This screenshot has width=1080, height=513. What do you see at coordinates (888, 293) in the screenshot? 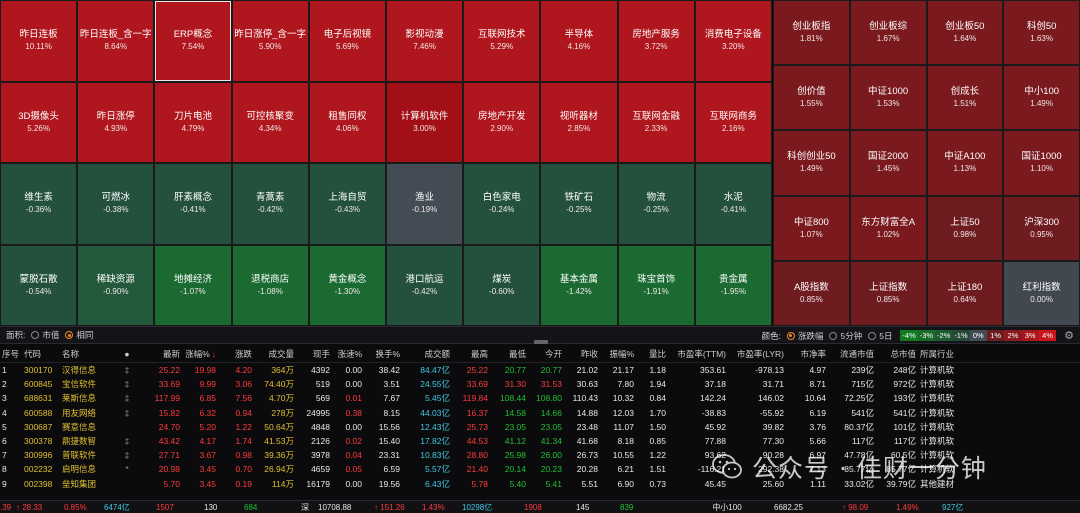
I see `index-tile: 上证指数 0.85%` at bounding box center [888, 293].